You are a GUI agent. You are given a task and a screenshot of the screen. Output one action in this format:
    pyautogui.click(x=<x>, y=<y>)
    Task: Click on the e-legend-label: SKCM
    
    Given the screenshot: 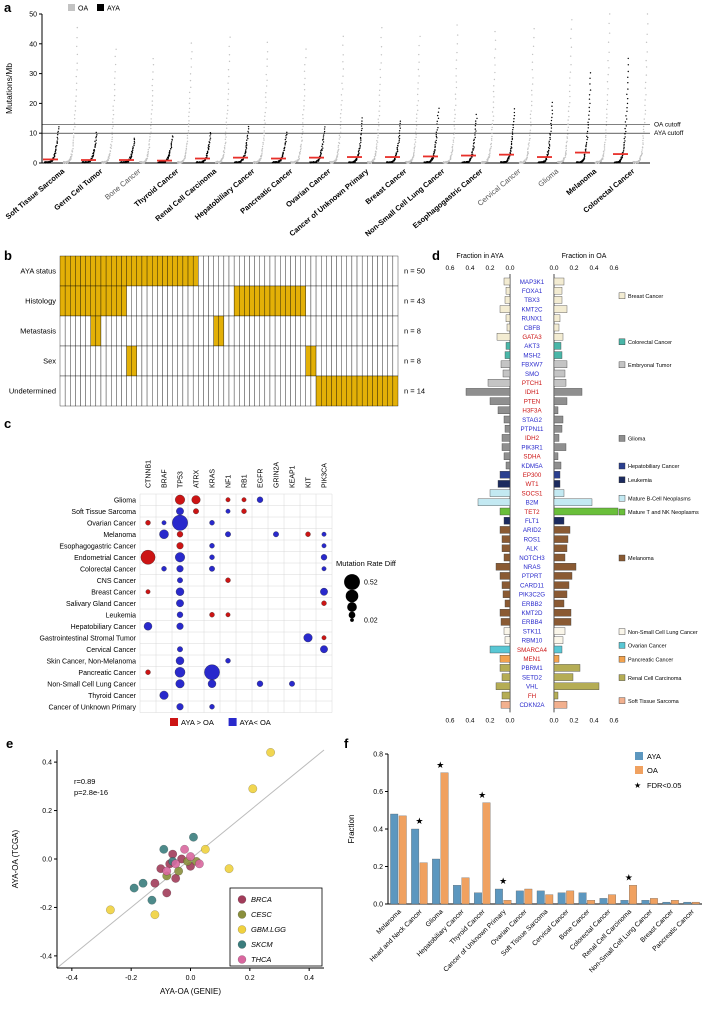 What is the action you would take?
    pyautogui.click(x=262, y=944)
    